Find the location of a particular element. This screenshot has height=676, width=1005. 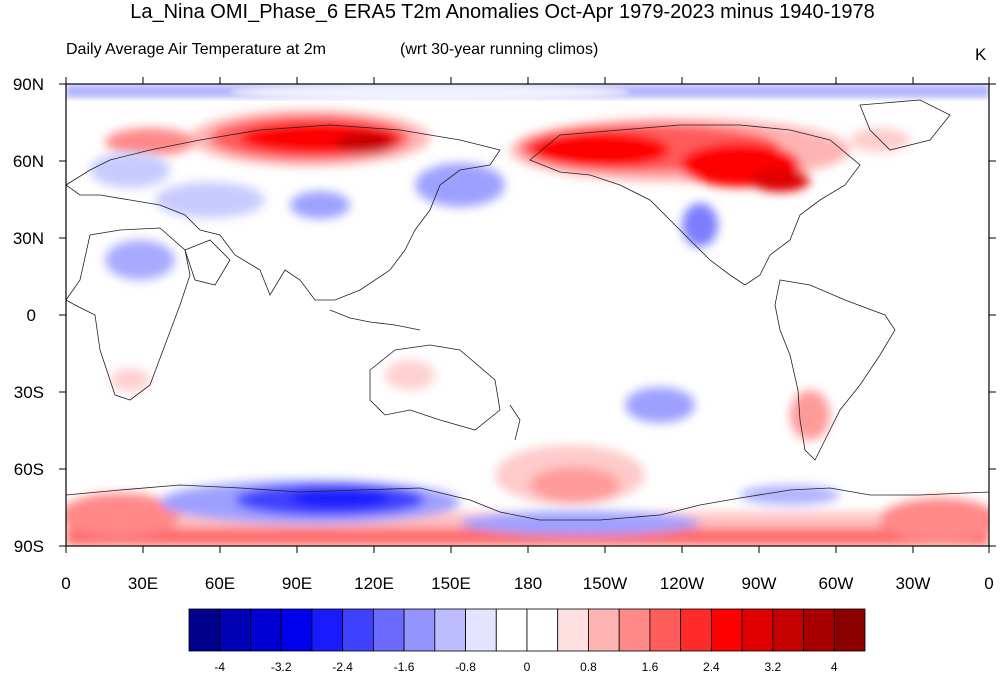

xlabel-180: 180 is located at coordinates (528, 583).